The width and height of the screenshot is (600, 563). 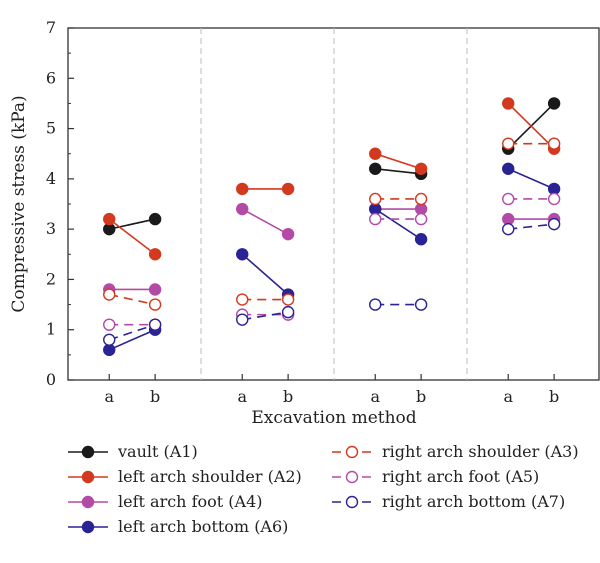 What do you see at coordinates (190, 501) in the screenshot?
I see `legend-label: left arch foot (A4)` at bounding box center [190, 501].